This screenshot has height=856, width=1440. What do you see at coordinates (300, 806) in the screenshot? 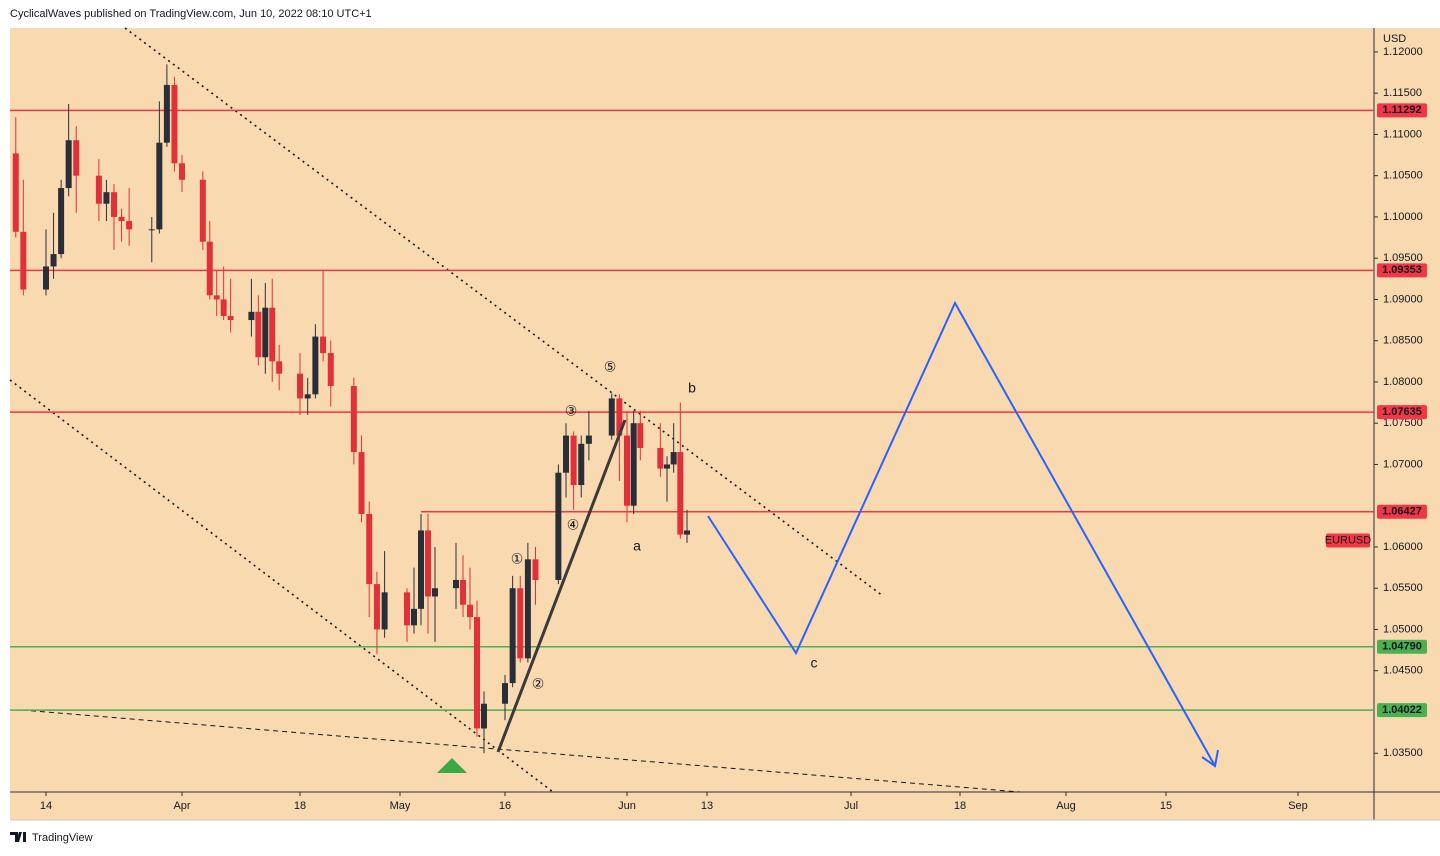
I see `x-tick-label: 18` at bounding box center [300, 806].